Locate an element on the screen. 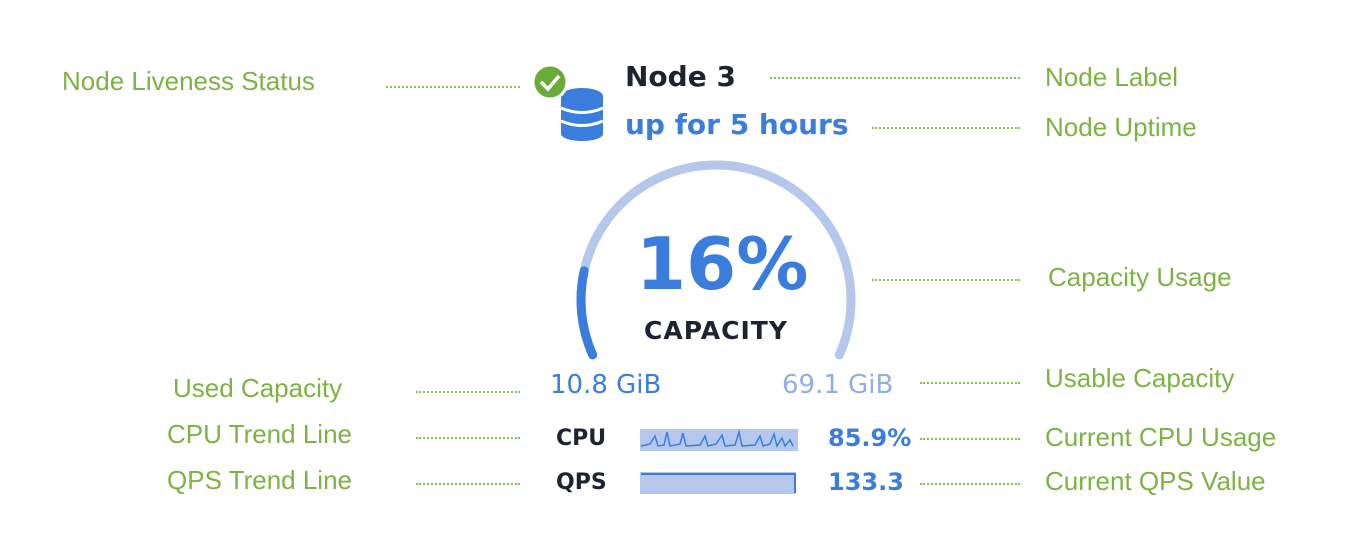 This screenshot has width=1348, height=548. capacity-label: CAPACITY is located at coordinates (716, 330).